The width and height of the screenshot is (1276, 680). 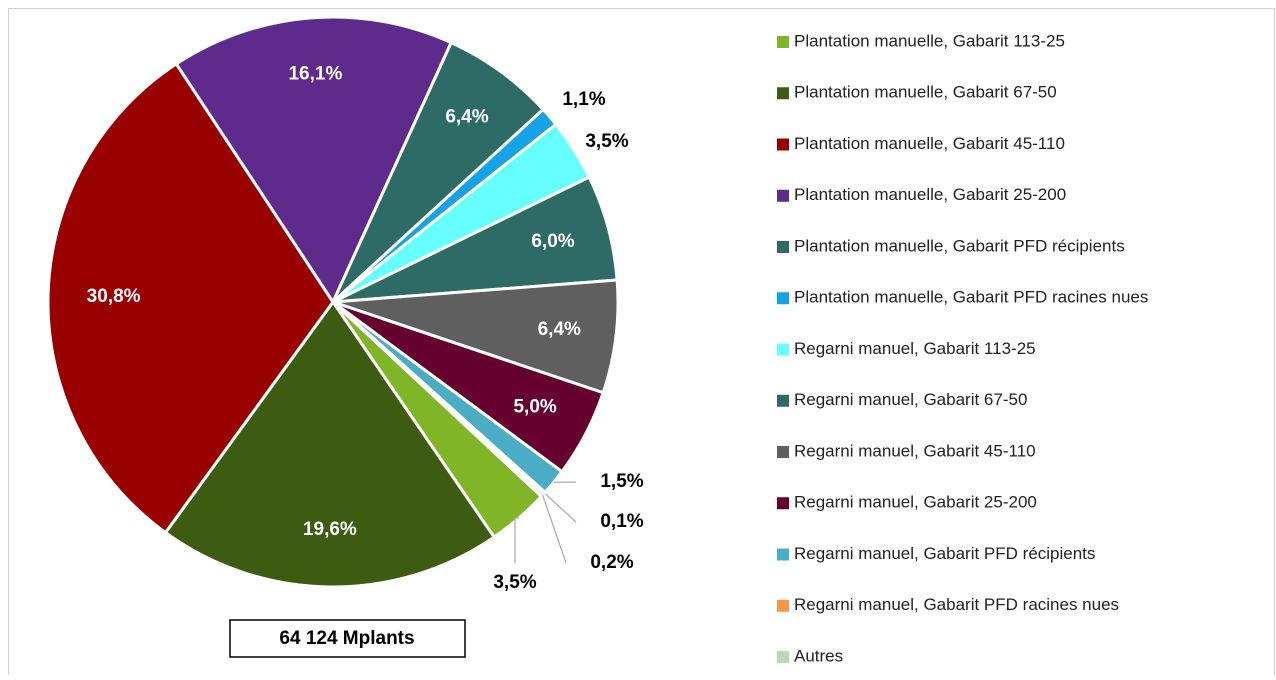 What do you see at coordinates (552, 241) in the screenshot?
I see `data-label: 6,0%` at bounding box center [552, 241].